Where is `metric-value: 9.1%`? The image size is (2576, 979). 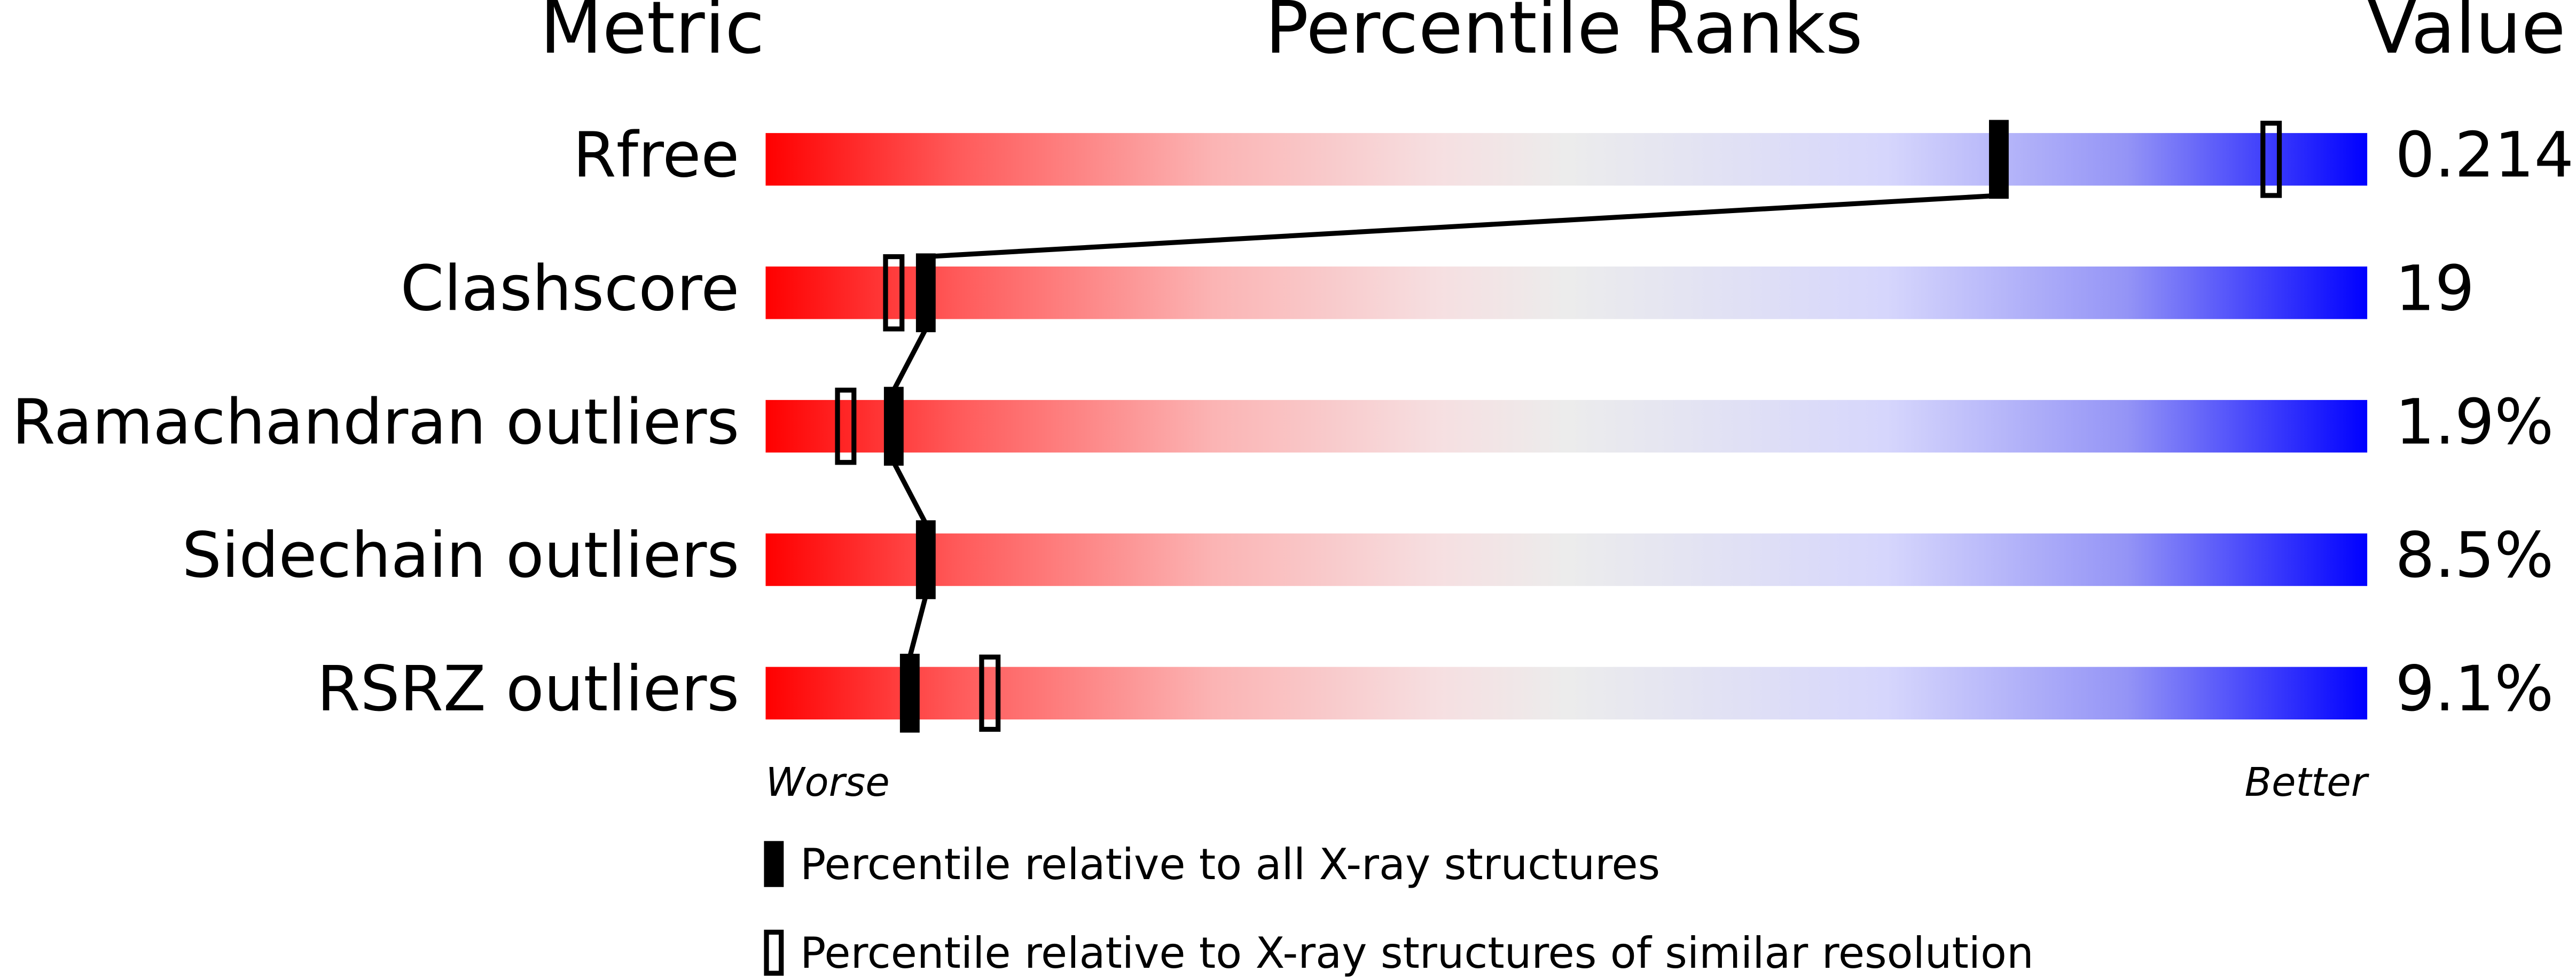 metric-value: 9.1% is located at coordinates (2474, 689).